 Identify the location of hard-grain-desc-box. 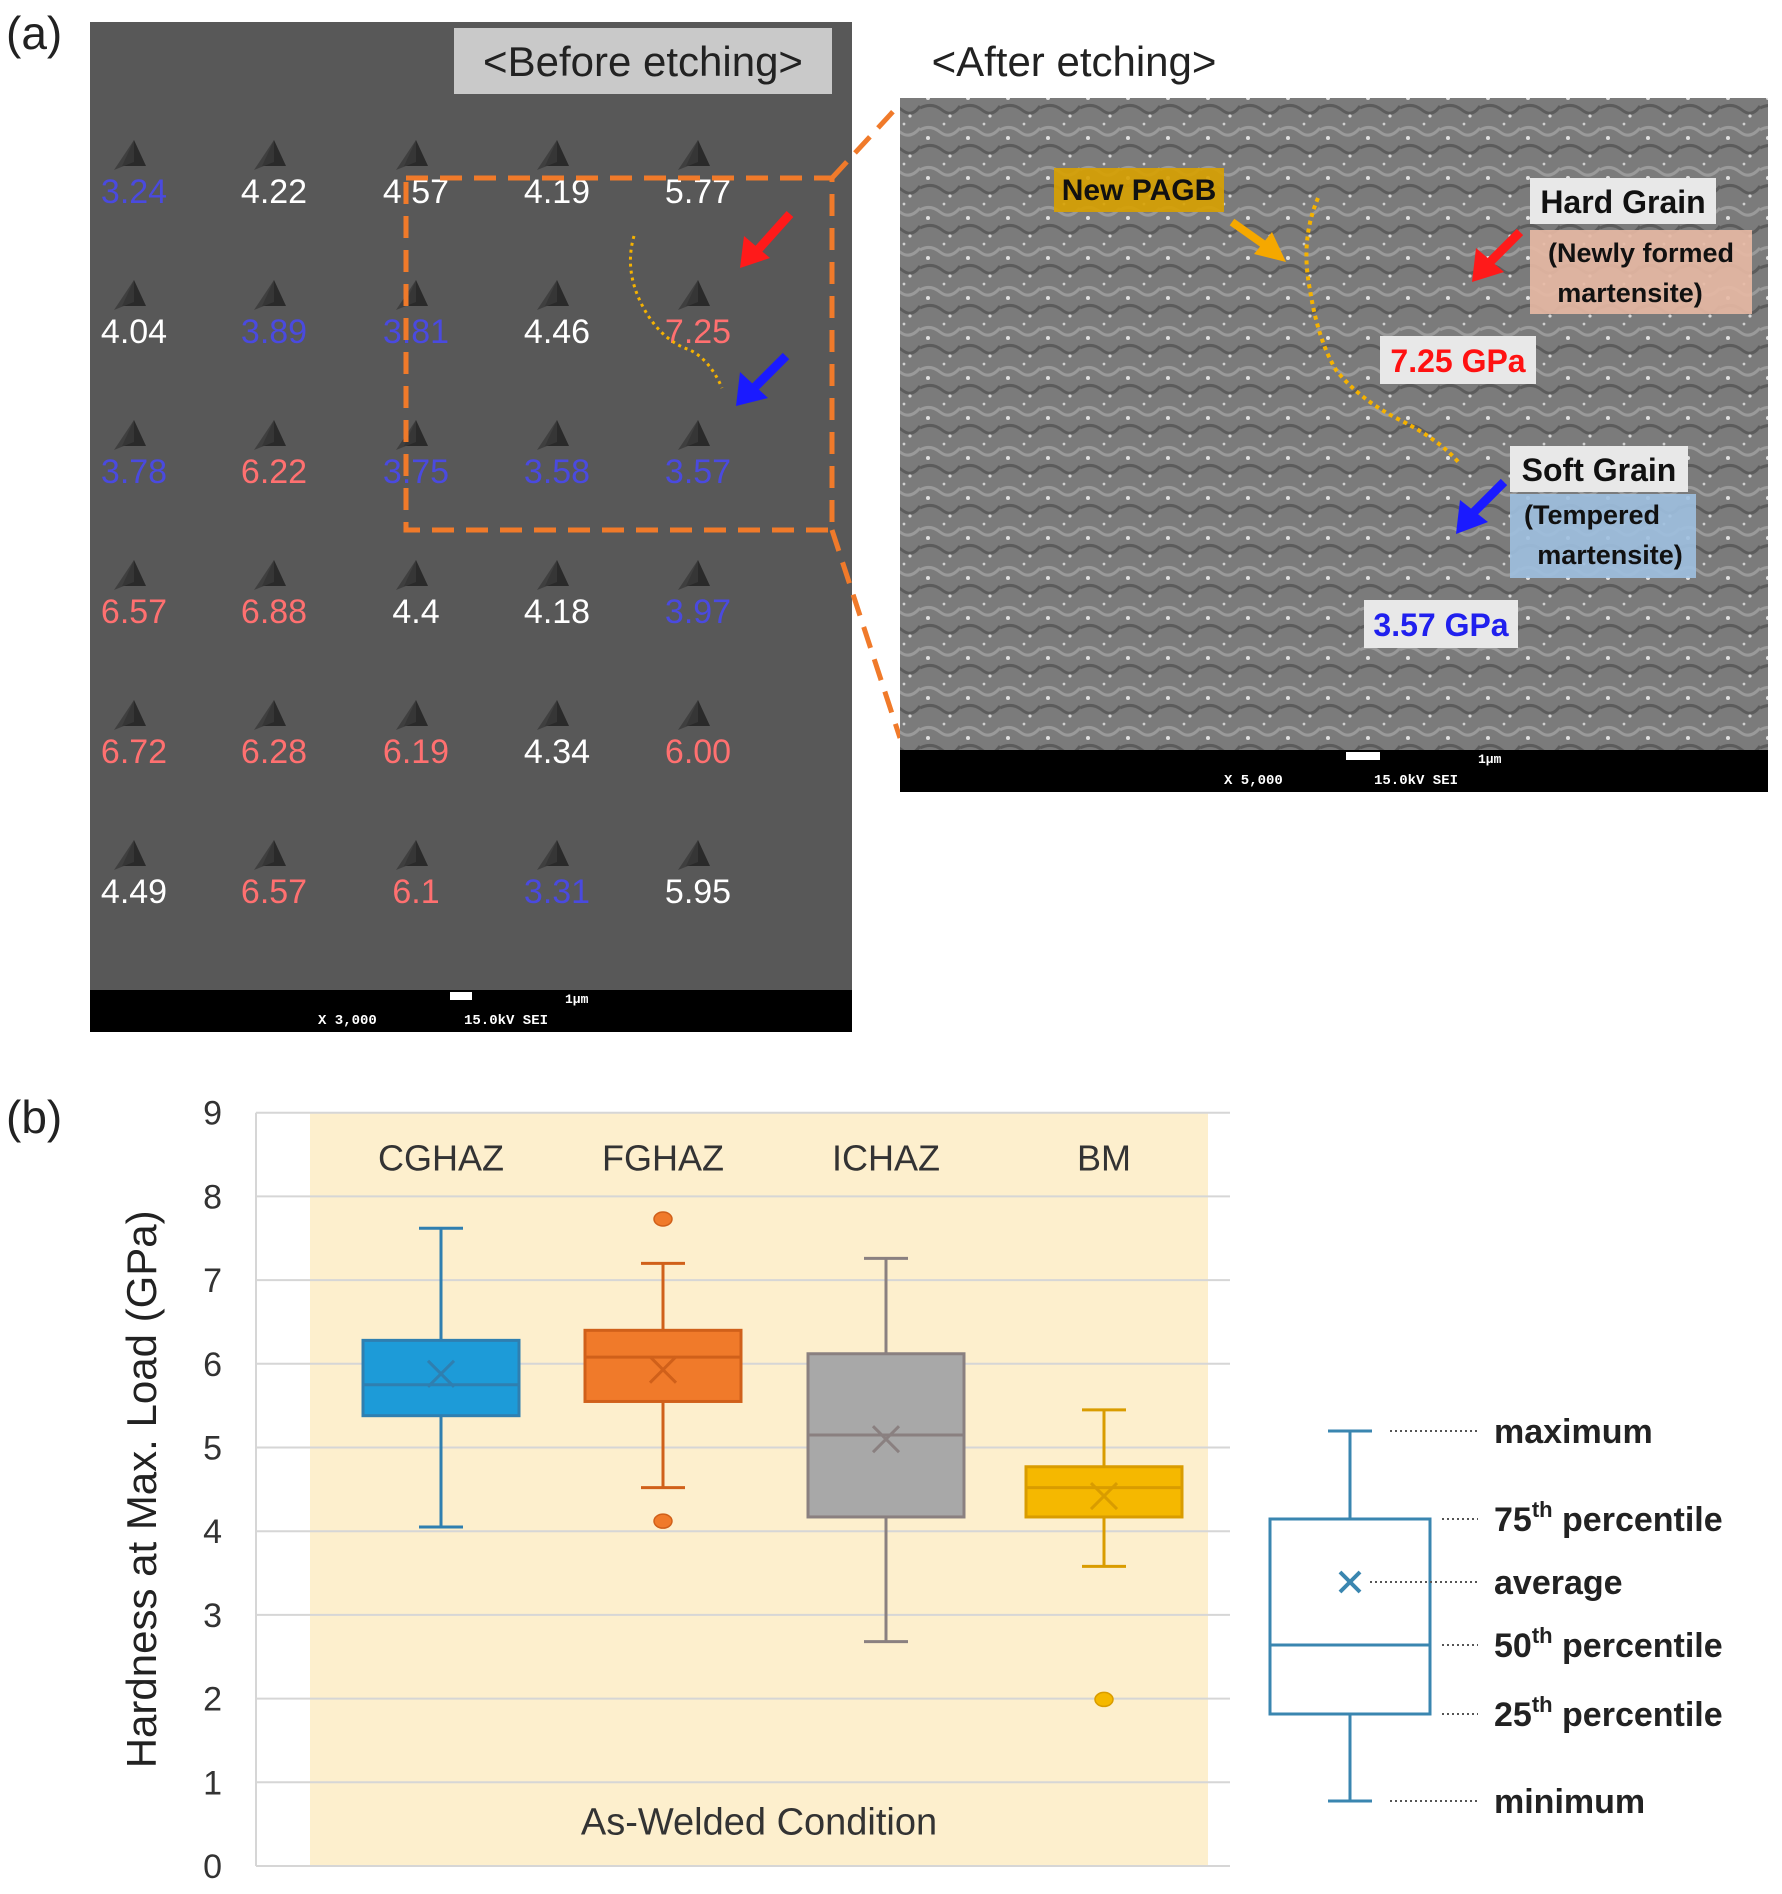
(1641, 272).